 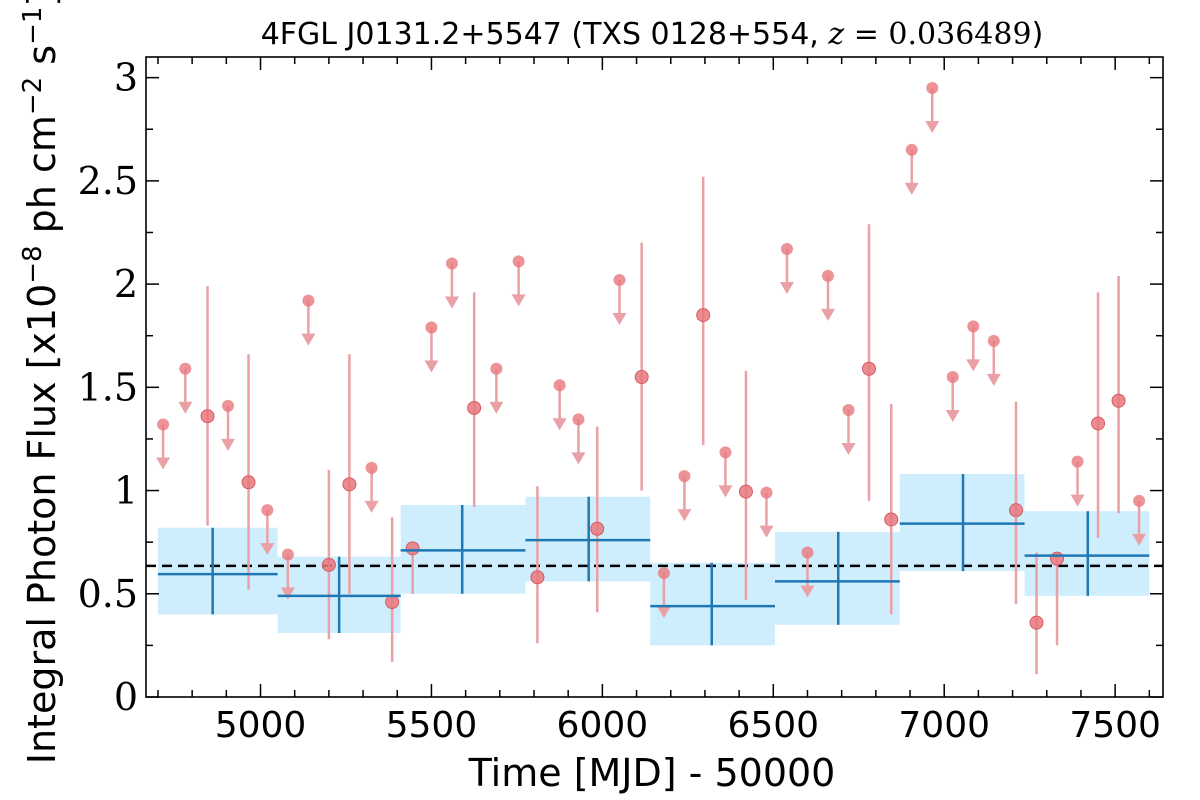 I want to click on y-tick-label: 1.5, so click(x=108, y=387).